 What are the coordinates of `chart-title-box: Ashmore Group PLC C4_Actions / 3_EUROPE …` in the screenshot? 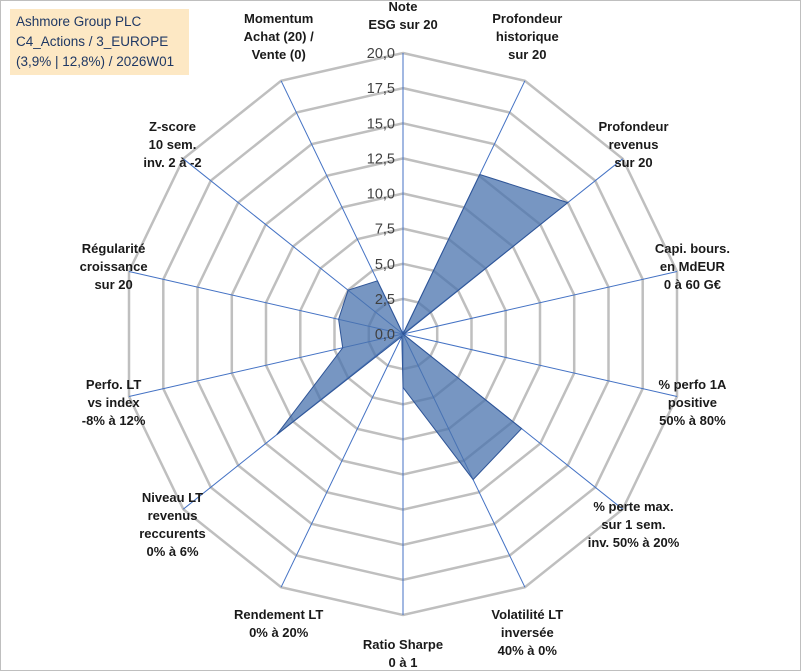 It's located at (99, 42).